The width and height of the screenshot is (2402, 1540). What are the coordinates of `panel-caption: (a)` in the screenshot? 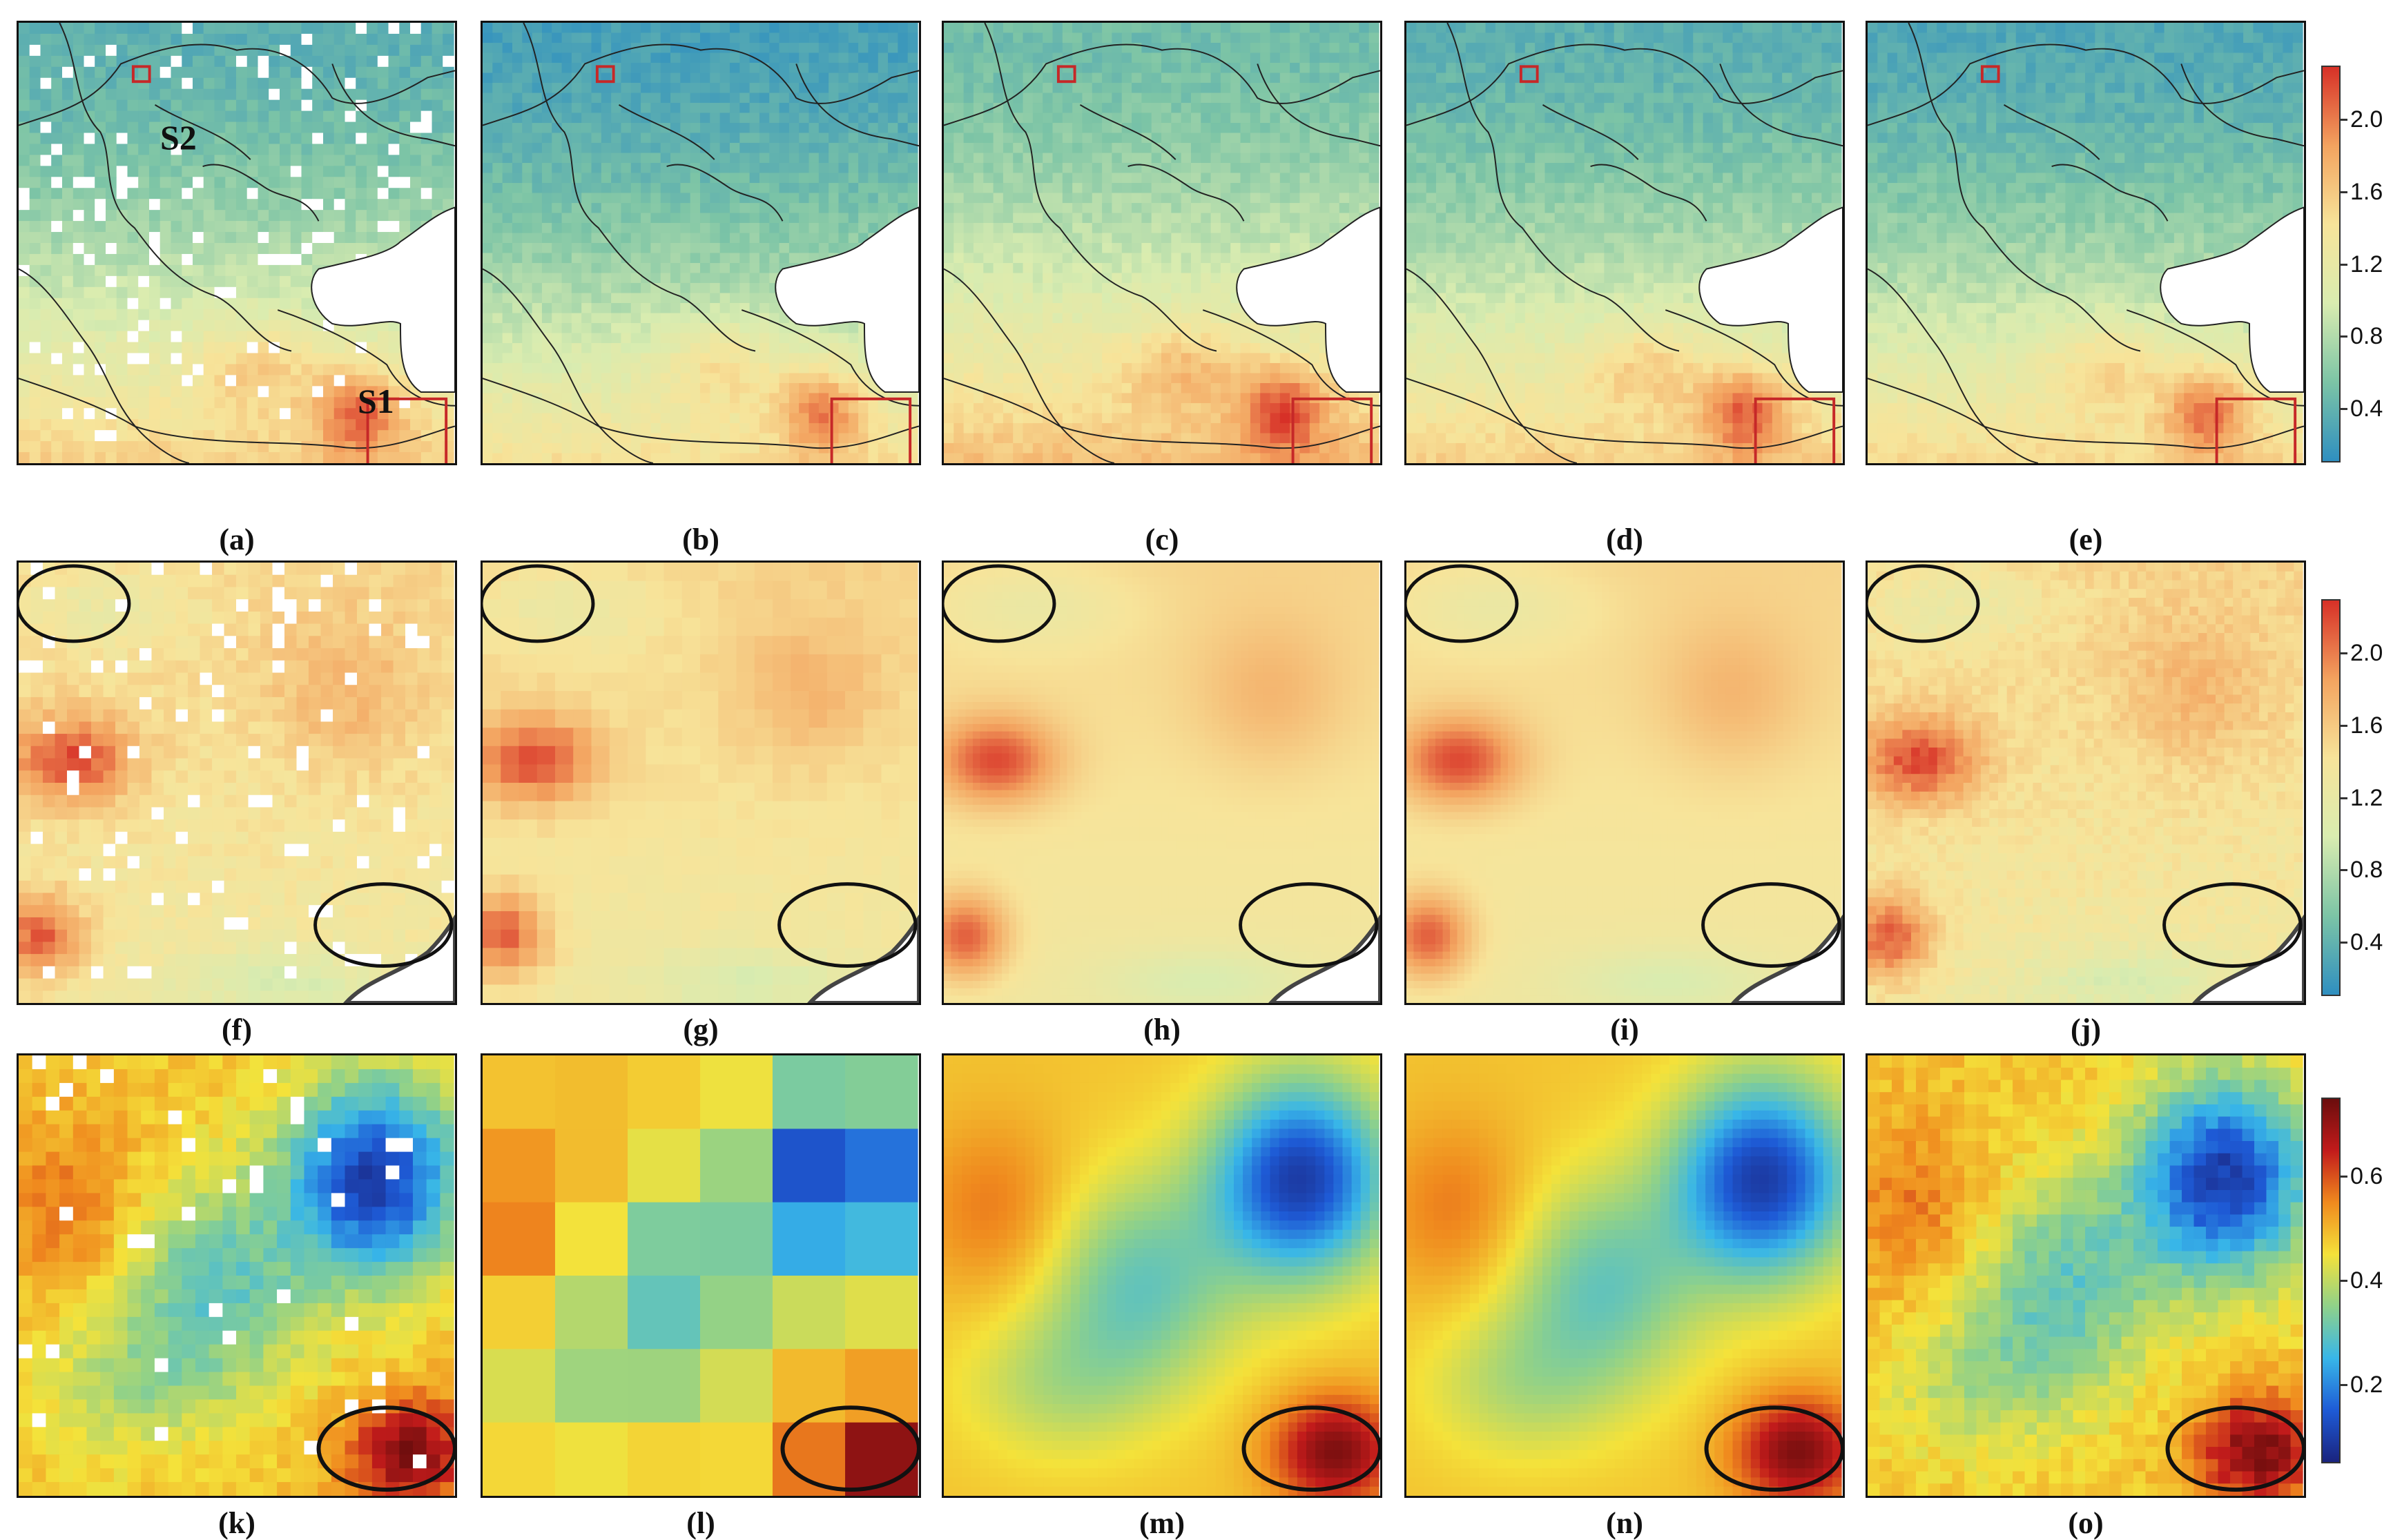 It's located at (236, 540).